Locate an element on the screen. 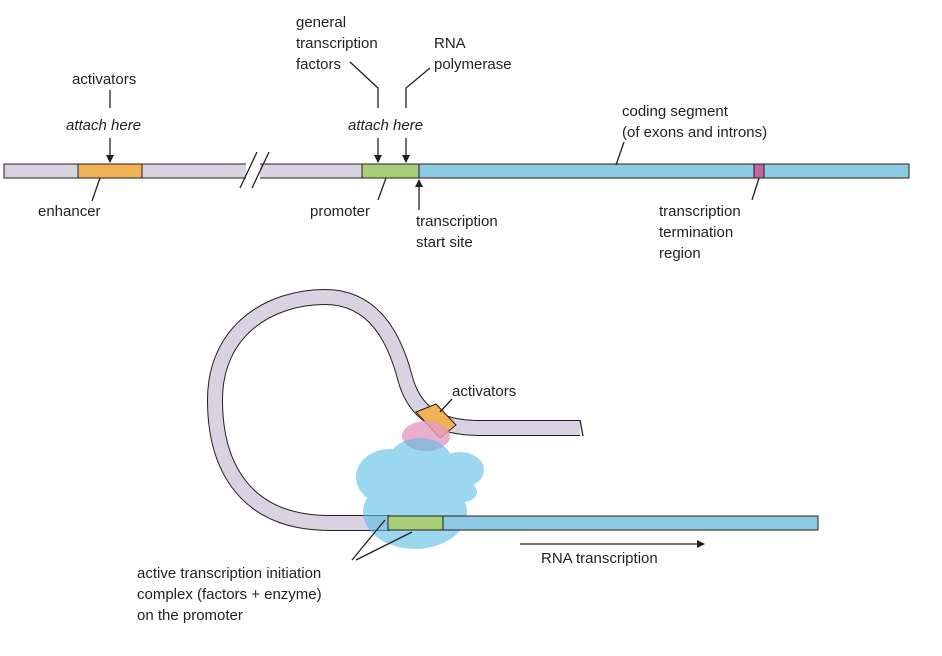 The width and height of the screenshot is (942, 656). complex-label-line1: active transcription initiation is located at coordinates (229, 573).